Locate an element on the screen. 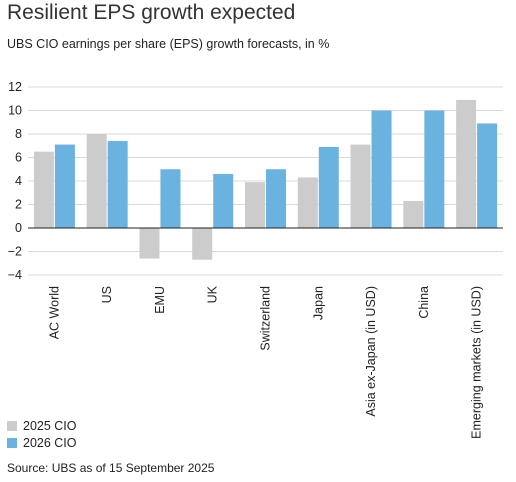 The height and width of the screenshot is (482, 516). x-tick-label: AC World is located at coordinates (54, 312).